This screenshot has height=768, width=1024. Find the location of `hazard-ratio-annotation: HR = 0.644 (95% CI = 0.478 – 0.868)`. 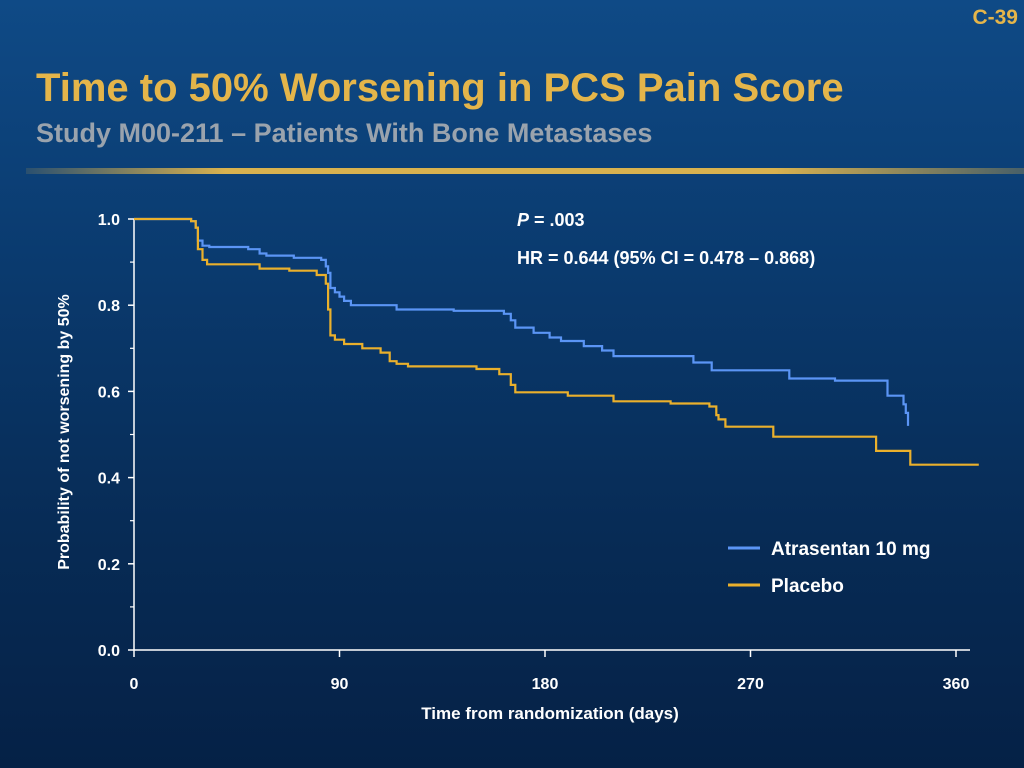

hazard-ratio-annotation: HR = 0.644 (95% CI = 0.478 – 0.868) is located at coordinates (666, 258).